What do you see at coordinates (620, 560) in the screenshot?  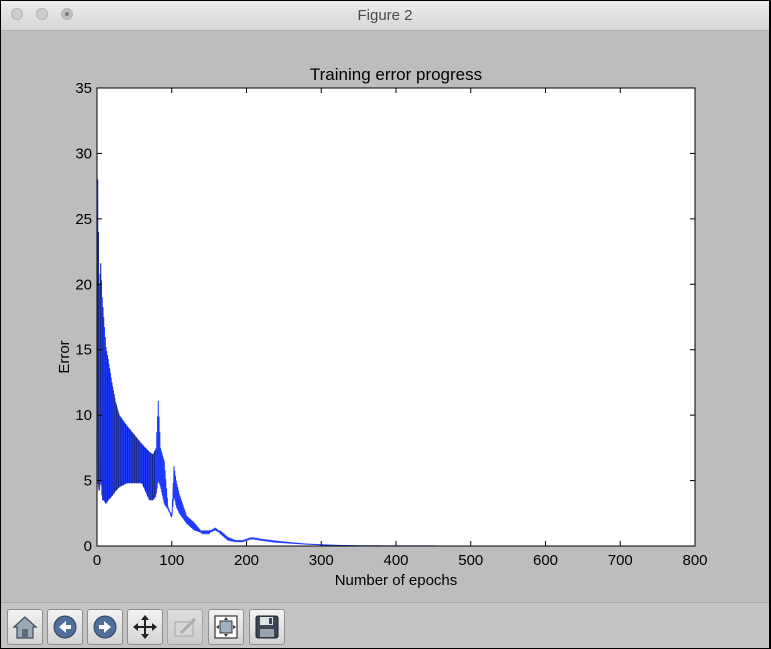 I see `x-tick-label: 700` at bounding box center [620, 560].